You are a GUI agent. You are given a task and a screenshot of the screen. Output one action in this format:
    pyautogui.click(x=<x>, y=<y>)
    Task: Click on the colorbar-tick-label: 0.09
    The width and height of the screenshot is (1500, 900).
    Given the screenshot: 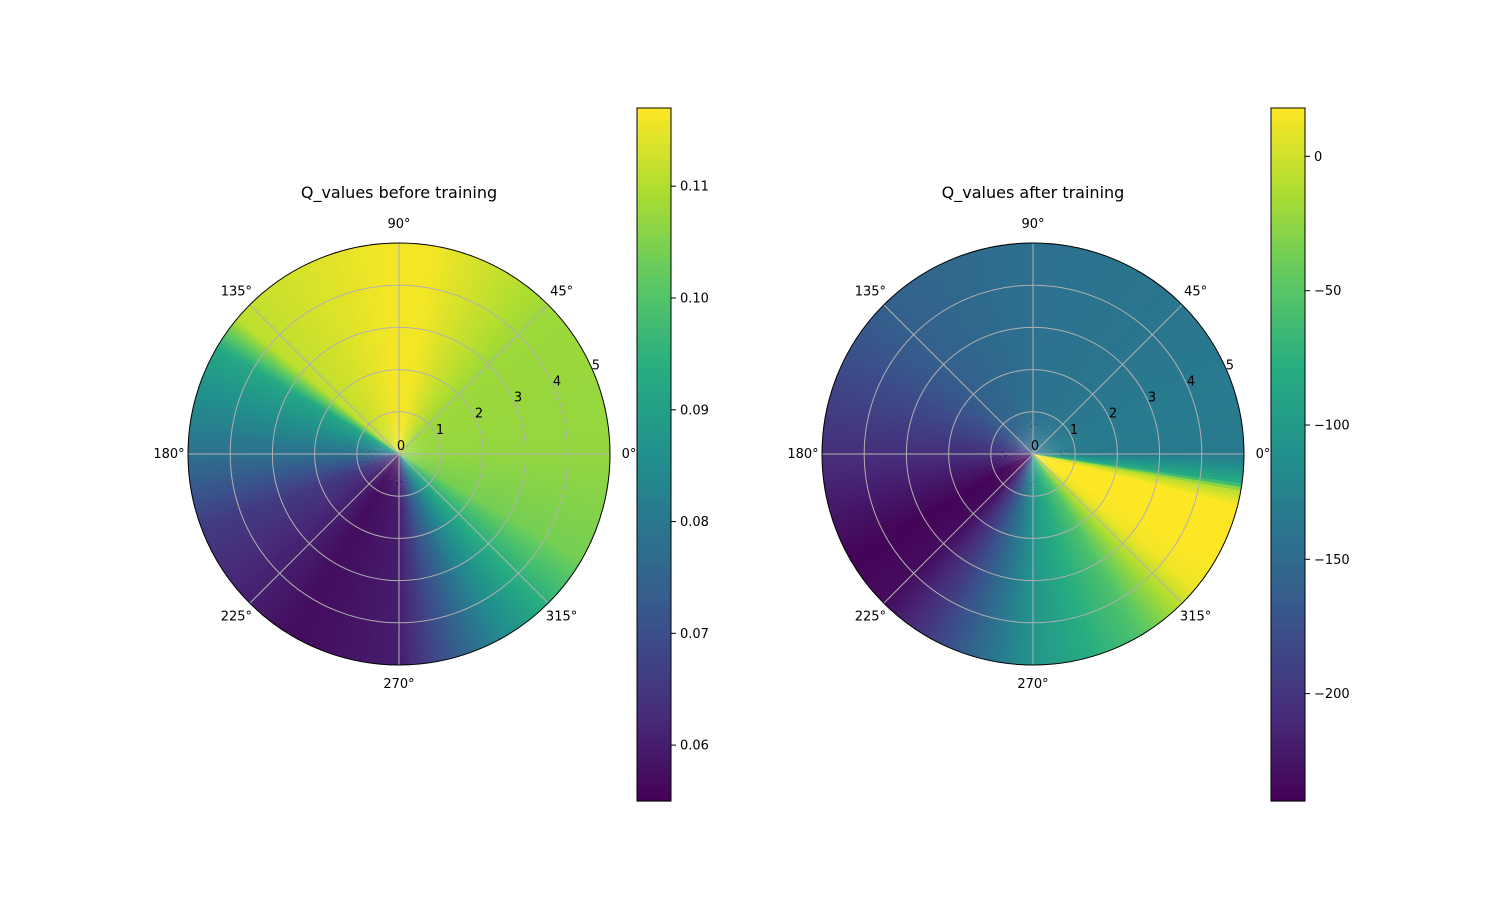 What is the action you would take?
    pyautogui.click(x=694, y=410)
    